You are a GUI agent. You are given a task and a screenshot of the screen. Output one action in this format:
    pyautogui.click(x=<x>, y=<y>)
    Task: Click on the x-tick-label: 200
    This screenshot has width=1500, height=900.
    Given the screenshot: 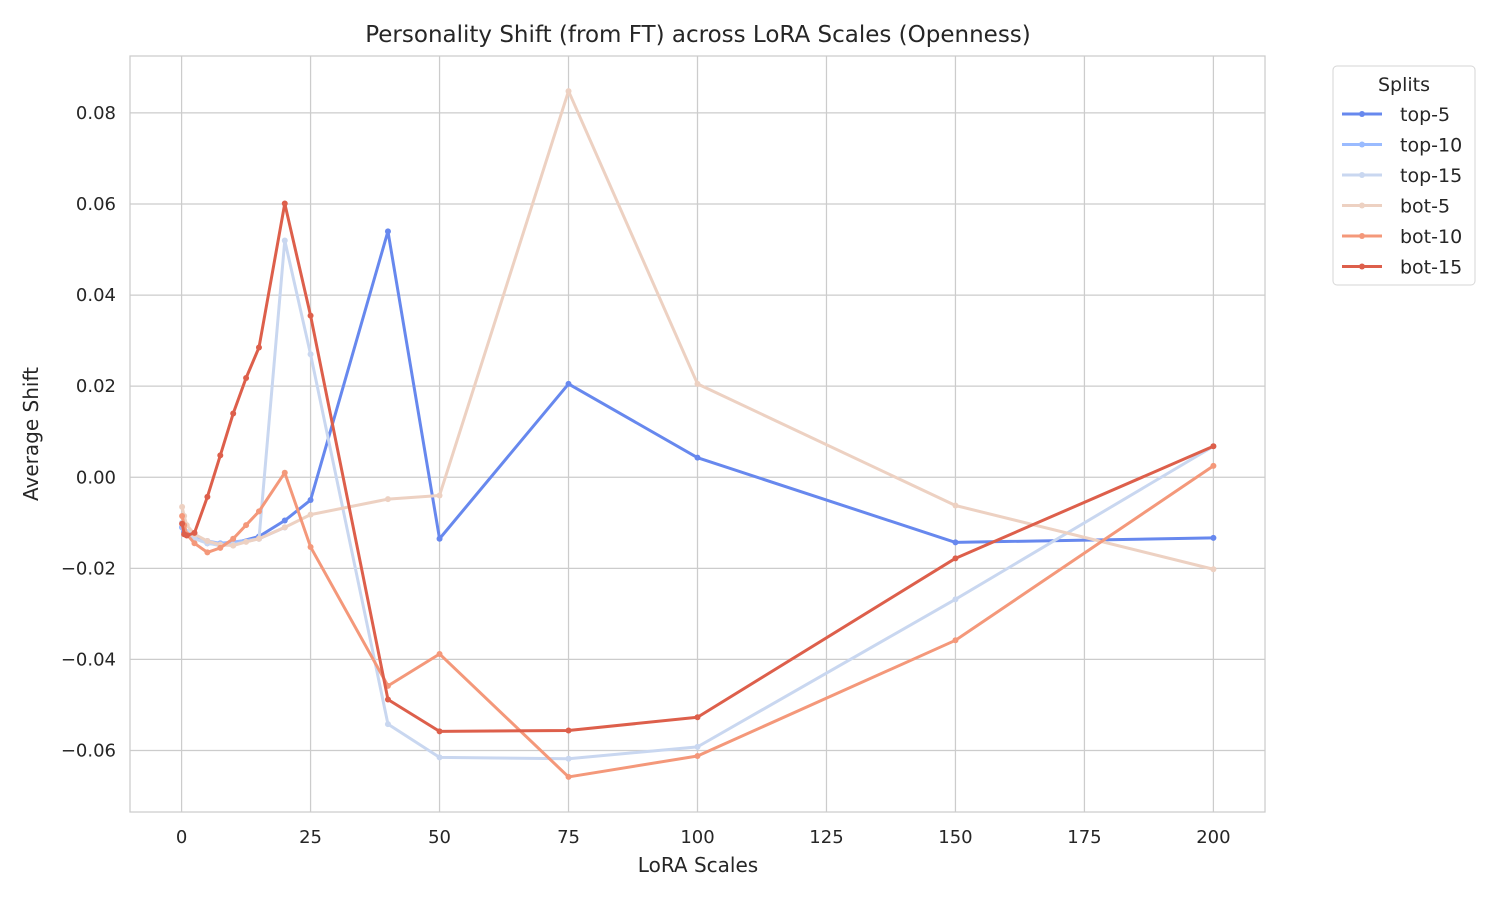 What is the action you would take?
    pyautogui.click(x=1213, y=837)
    